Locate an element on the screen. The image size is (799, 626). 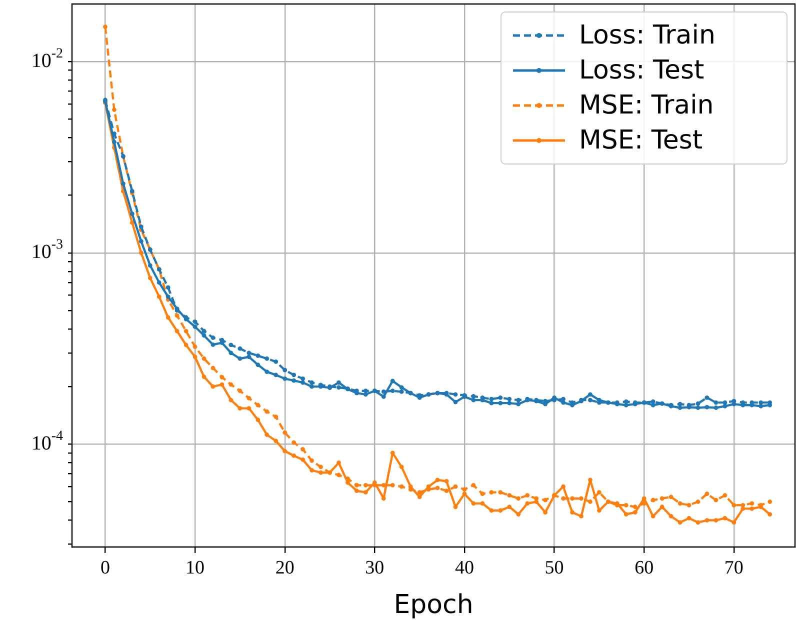
x-tick-label: 60 is located at coordinates (644, 567).